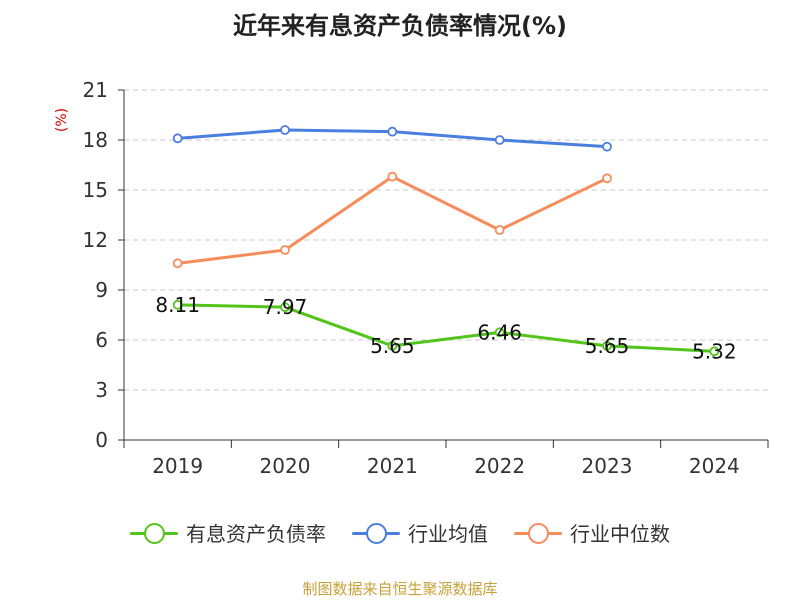  I want to click on x-tick-label: 2019, so click(177, 466).